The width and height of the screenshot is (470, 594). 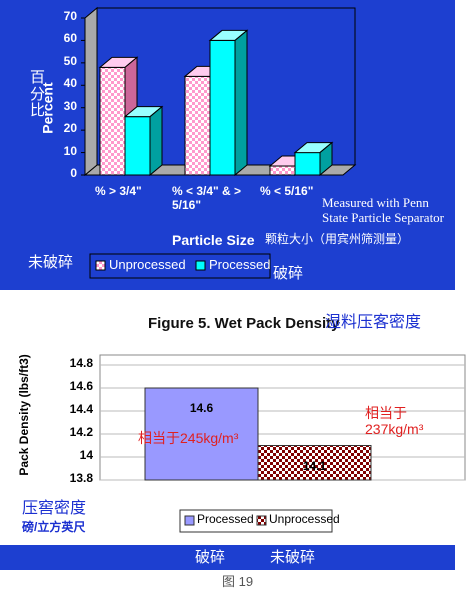 I want to click on footer-band, so click(x=227, y=557).